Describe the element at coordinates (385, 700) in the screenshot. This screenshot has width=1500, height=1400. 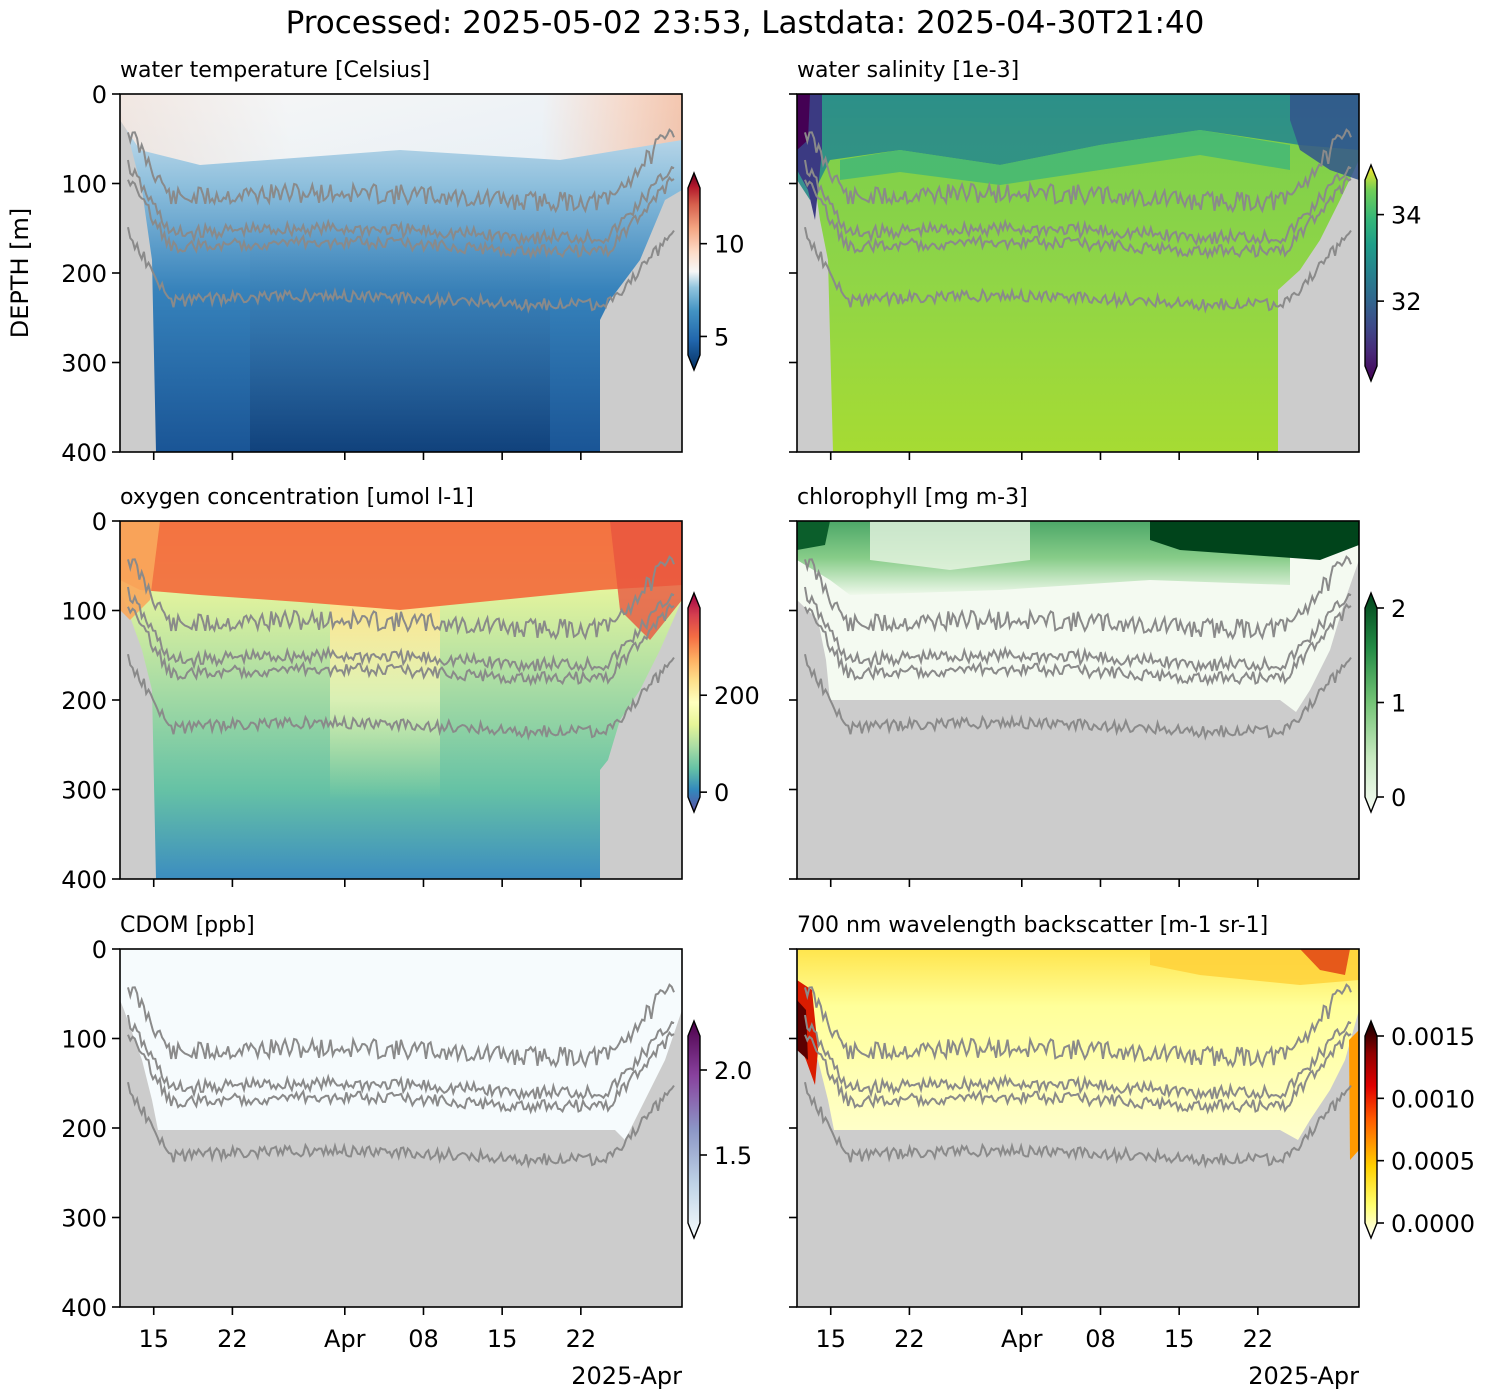
I see `oxygen-maximum` at that location.